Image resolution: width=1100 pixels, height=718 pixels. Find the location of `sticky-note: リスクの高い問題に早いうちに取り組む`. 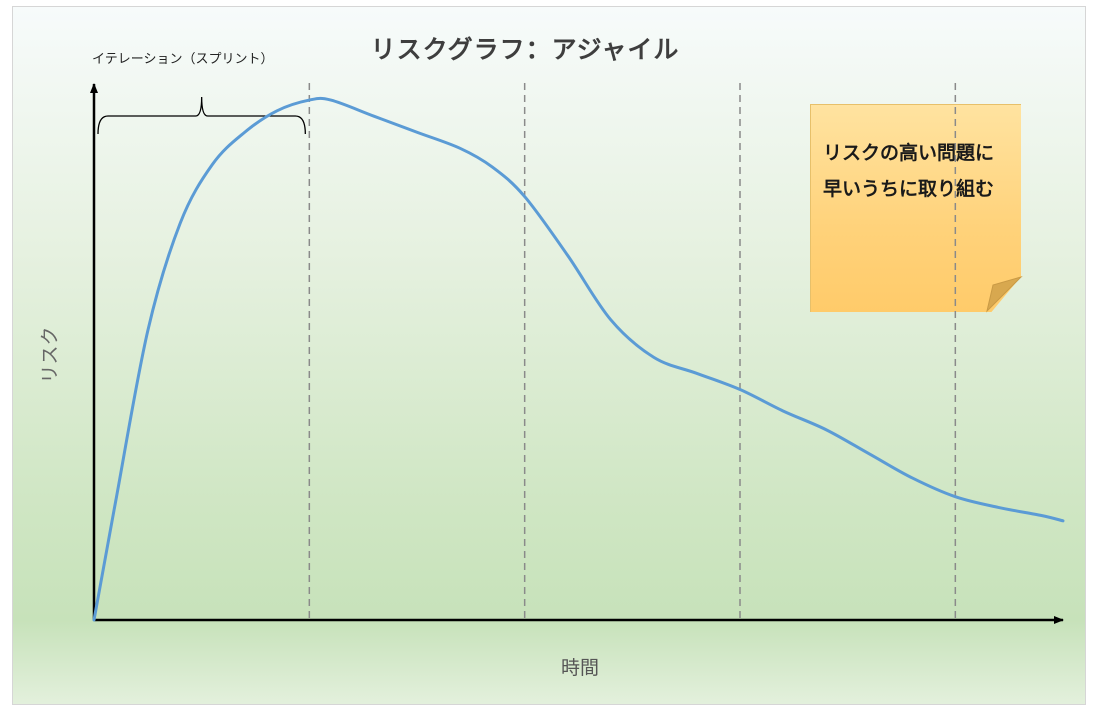

sticky-note: リスクの高い問題に早いうちに取り組む is located at coordinates (915, 208).